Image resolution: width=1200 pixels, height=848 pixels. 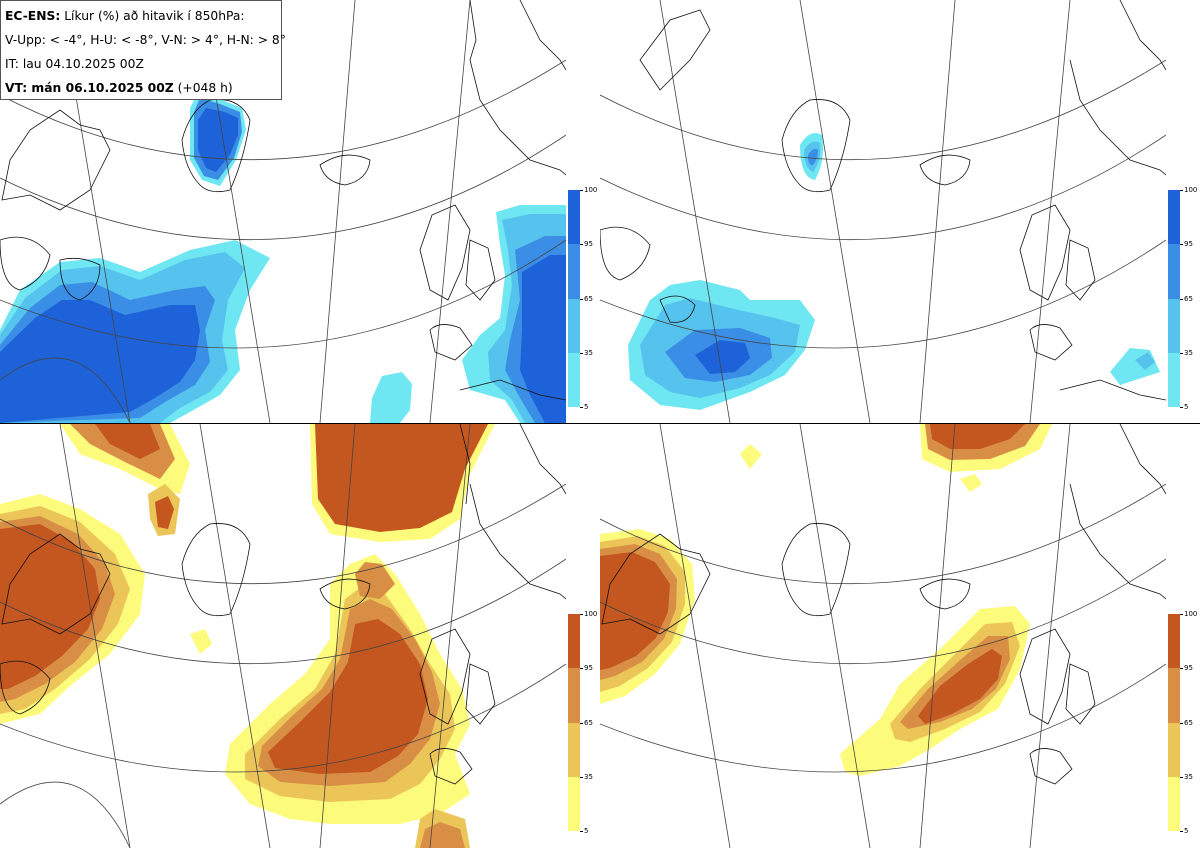 I want to click on initial-time: IT: lau 04.10.2025 00Z, so click(x=74, y=64).